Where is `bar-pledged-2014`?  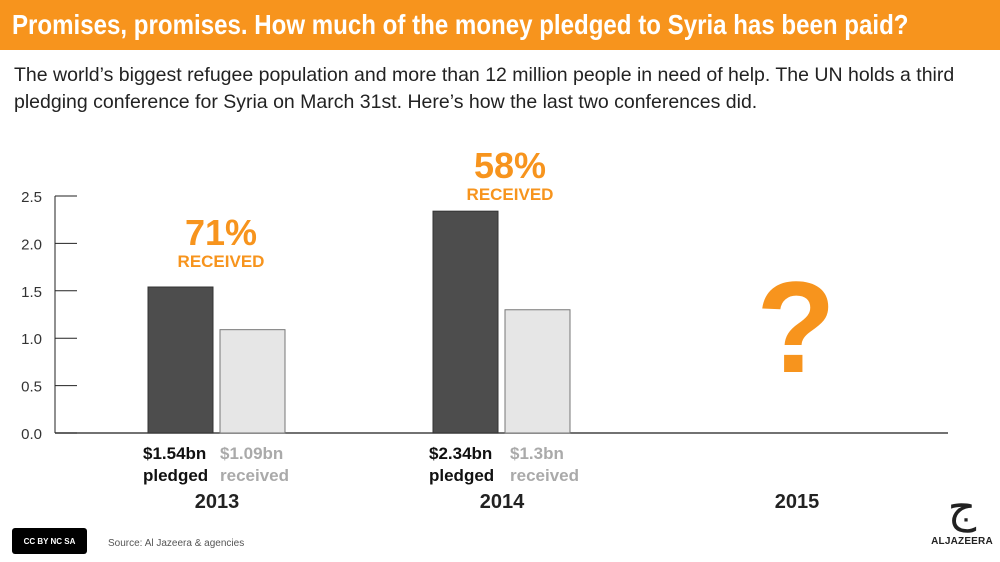
bar-pledged-2014 is located at coordinates (465, 322).